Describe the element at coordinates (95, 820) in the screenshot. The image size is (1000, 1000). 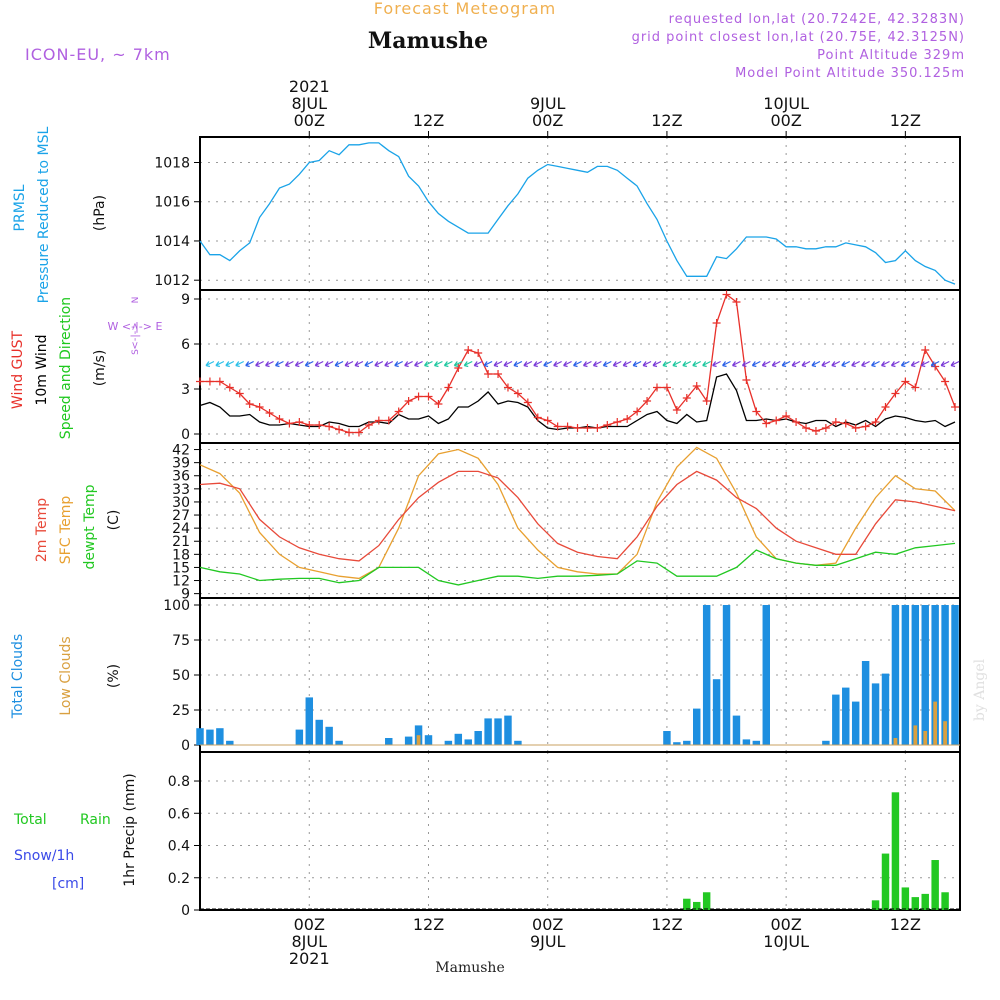
I see `rain-label: Rain` at that location.